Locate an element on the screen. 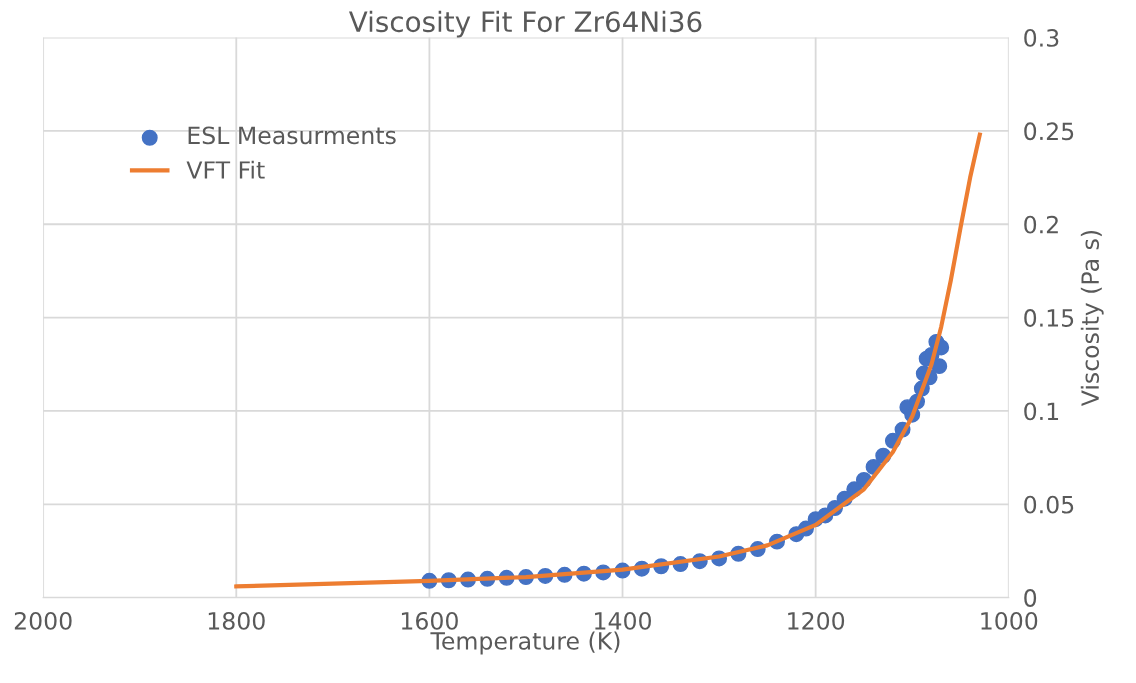 The height and width of the screenshot is (683, 1136). point is located at coordinates (939, 366).